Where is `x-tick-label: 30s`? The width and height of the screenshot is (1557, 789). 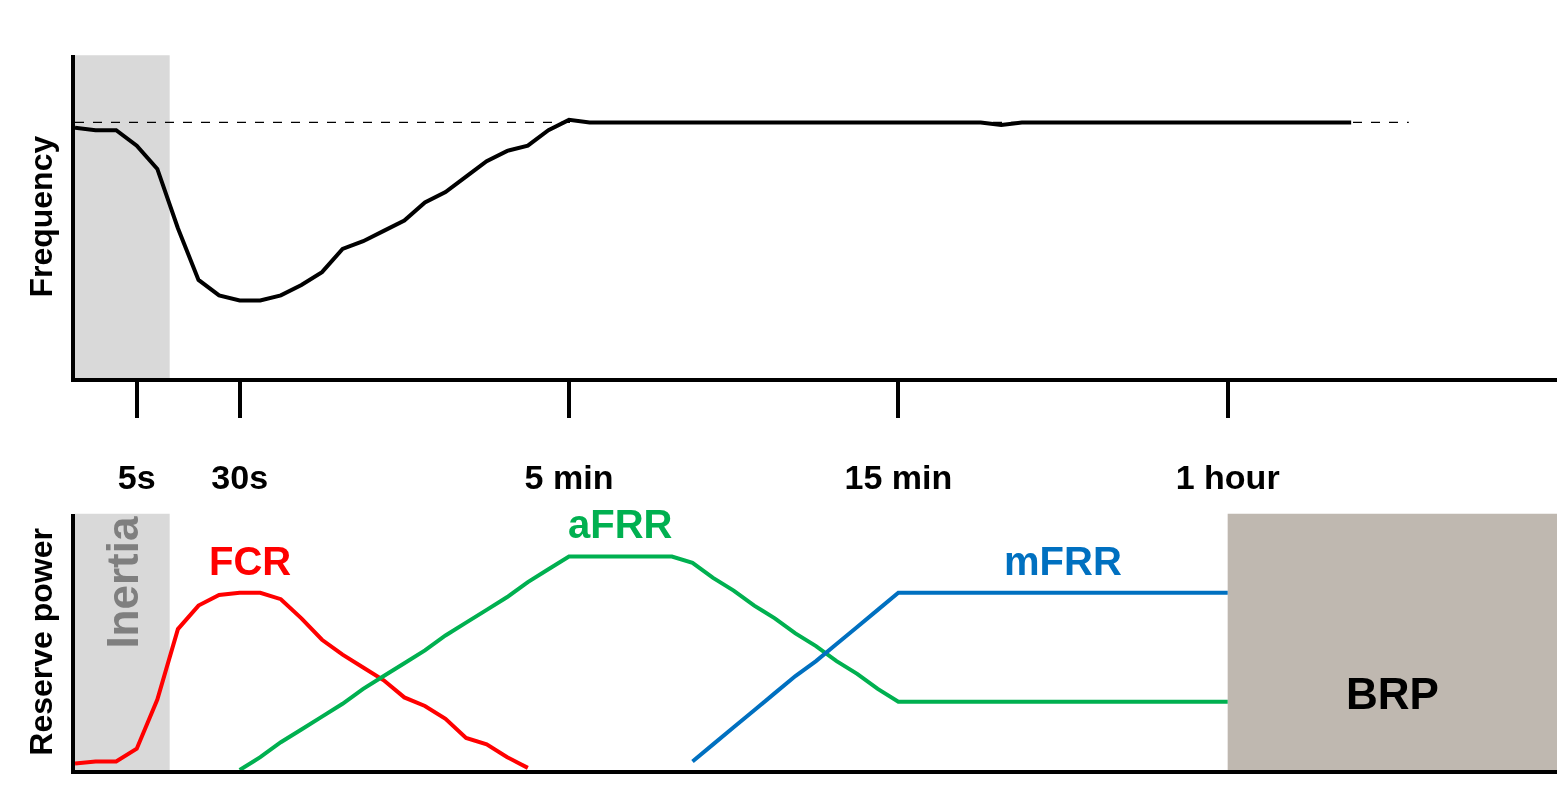 x-tick-label: 30s is located at coordinates (240, 476).